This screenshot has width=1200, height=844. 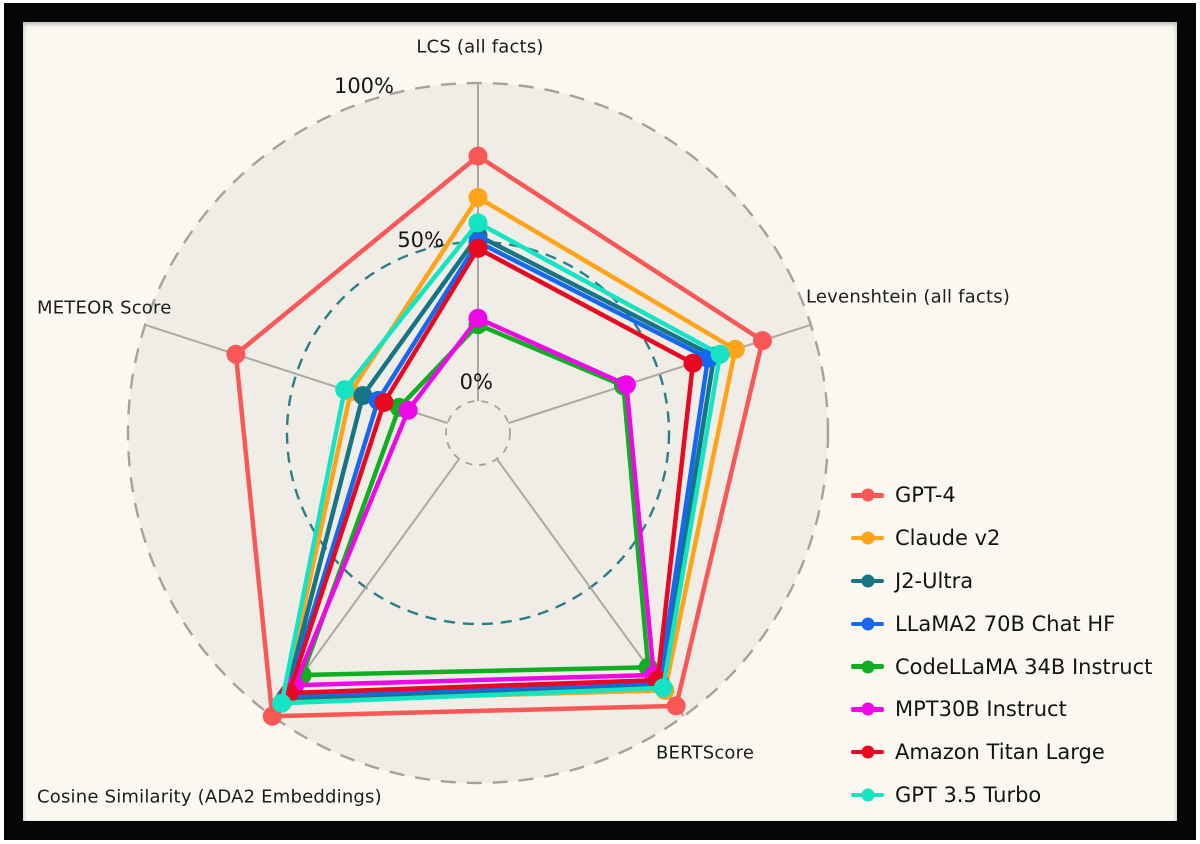 I want to click on legend-label: Amazon Titan Large, so click(x=1000, y=752).